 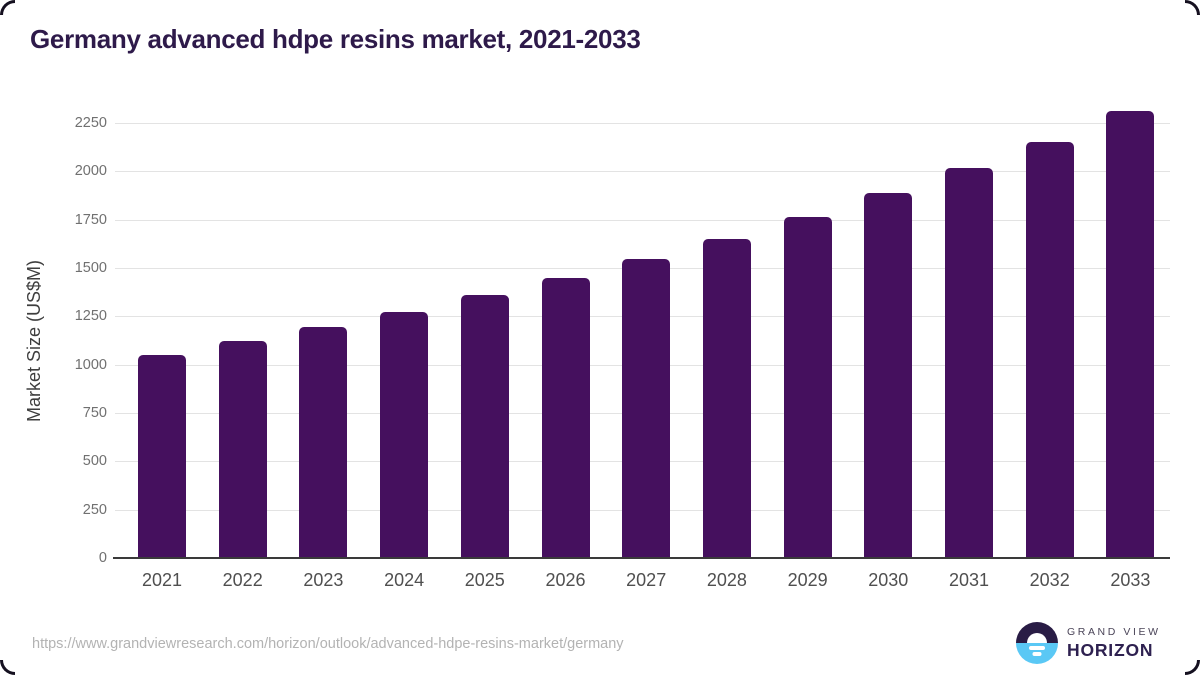 I want to click on y-tick-label-2000: 2000, so click(x=90, y=171).